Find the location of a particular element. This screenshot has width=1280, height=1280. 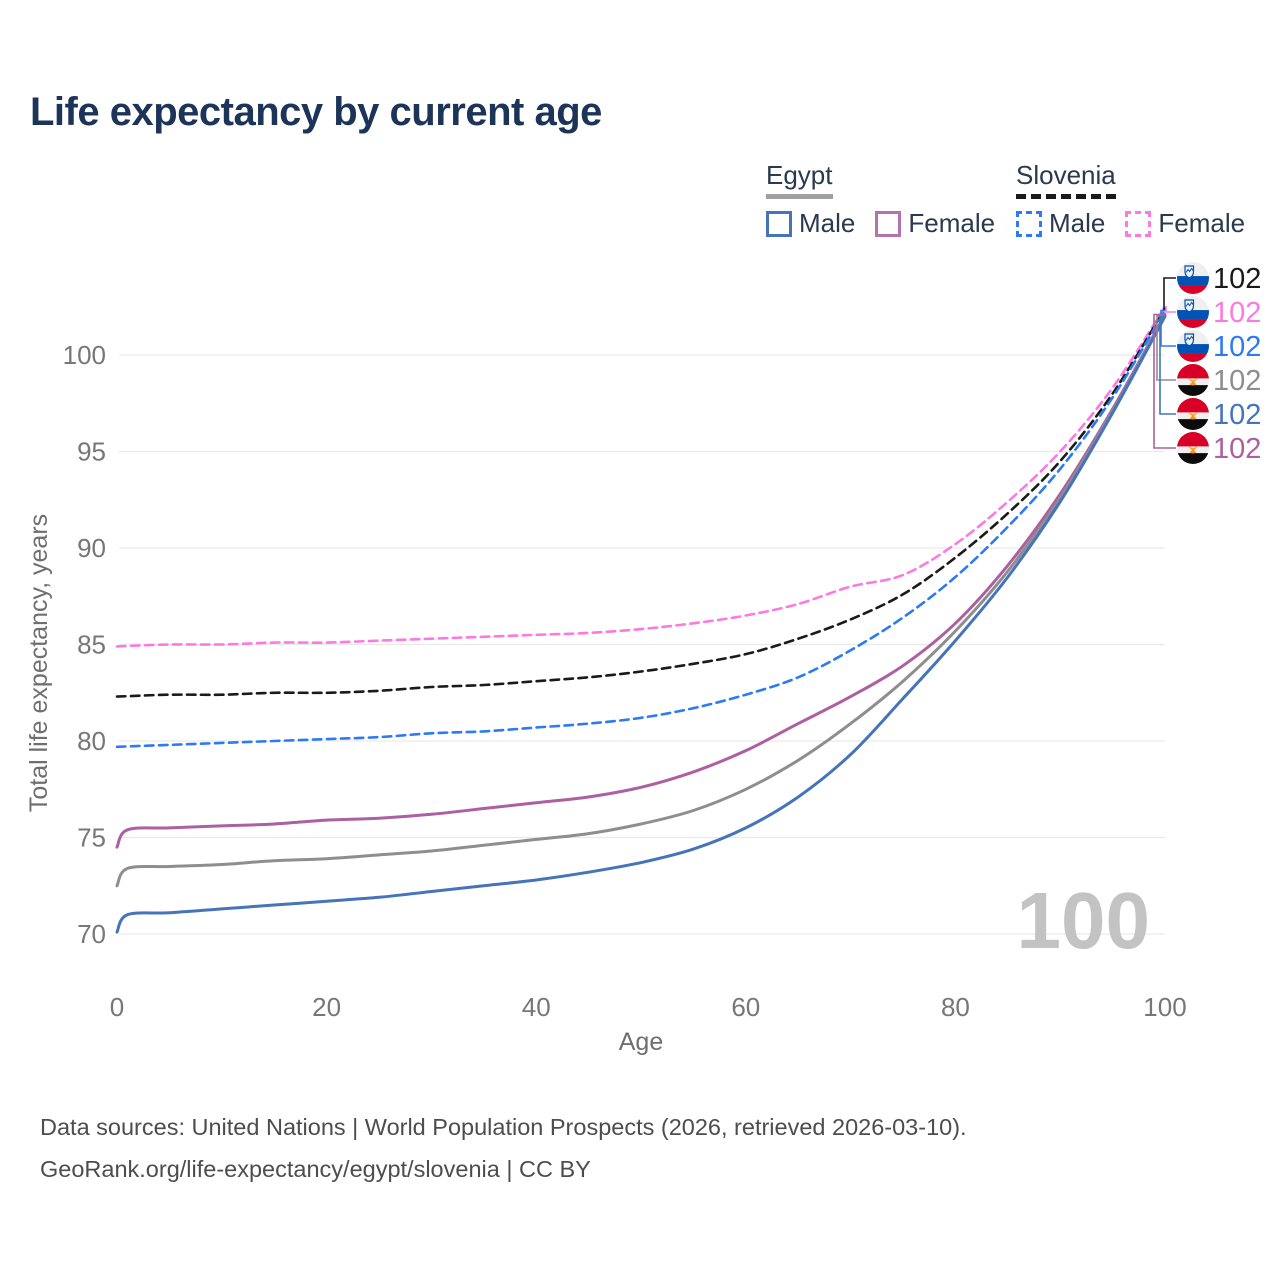

legend-items-slovenia: Male Female is located at coordinates (1140, 223).